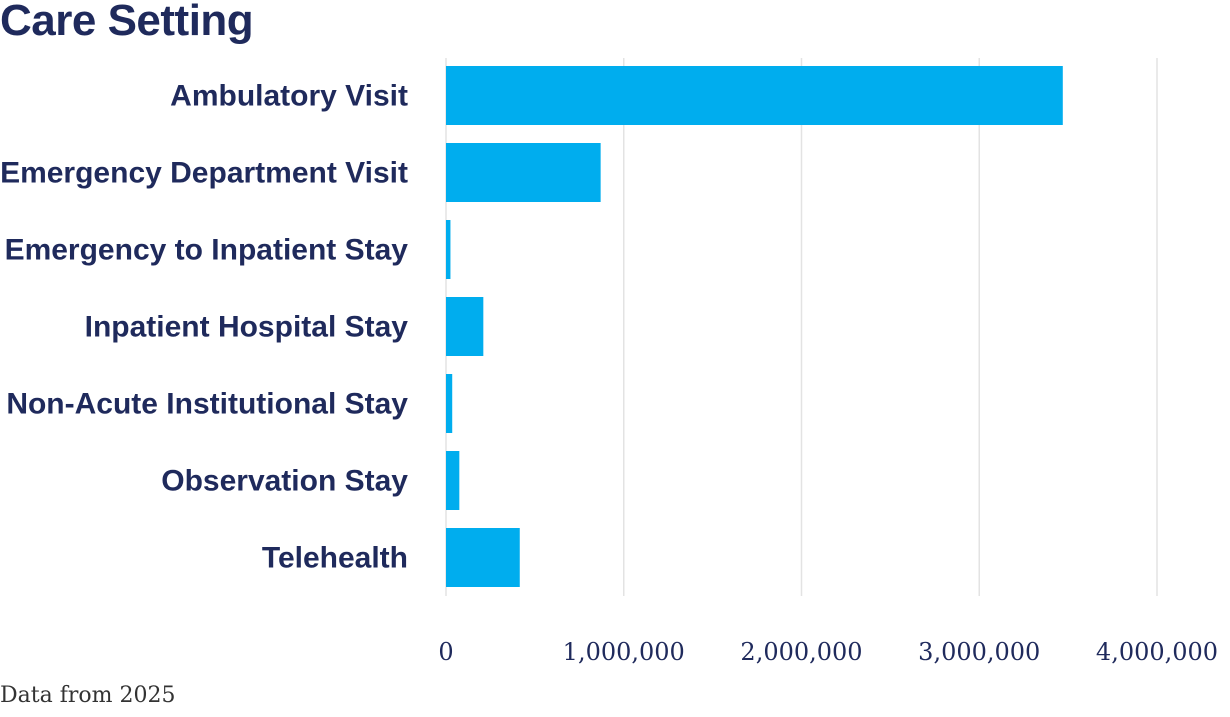 The width and height of the screenshot is (1230, 717). I want to click on x-axis-tick-labels: 0 1,000,000 2,000,000 3,000,000 4,000,000, so click(828, 652).